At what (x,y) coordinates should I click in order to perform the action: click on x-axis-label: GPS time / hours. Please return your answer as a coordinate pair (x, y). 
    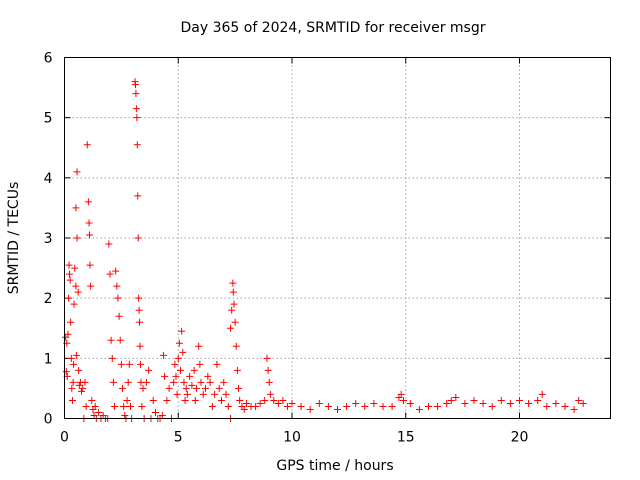
    Looking at the image, I should click on (334, 466).